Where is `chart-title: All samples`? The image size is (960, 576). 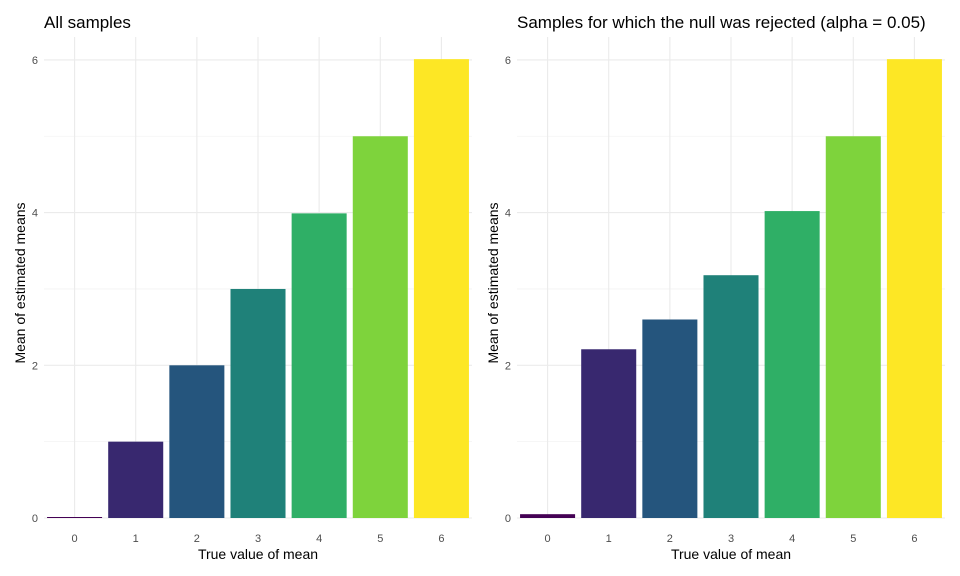
chart-title: All samples is located at coordinates (87, 22).